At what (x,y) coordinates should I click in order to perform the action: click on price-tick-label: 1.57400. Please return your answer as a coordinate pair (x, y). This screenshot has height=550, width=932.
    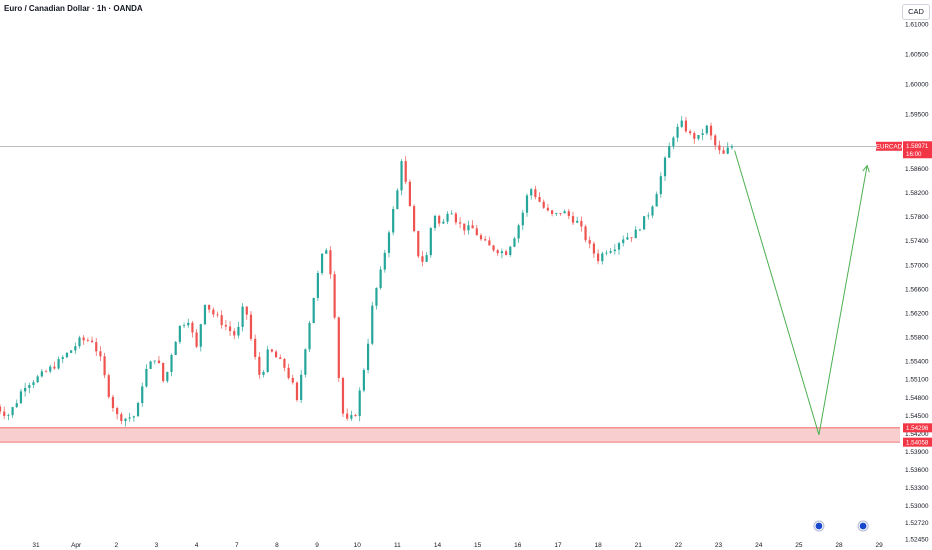
    Looking at the image, I should click on (917, 241).